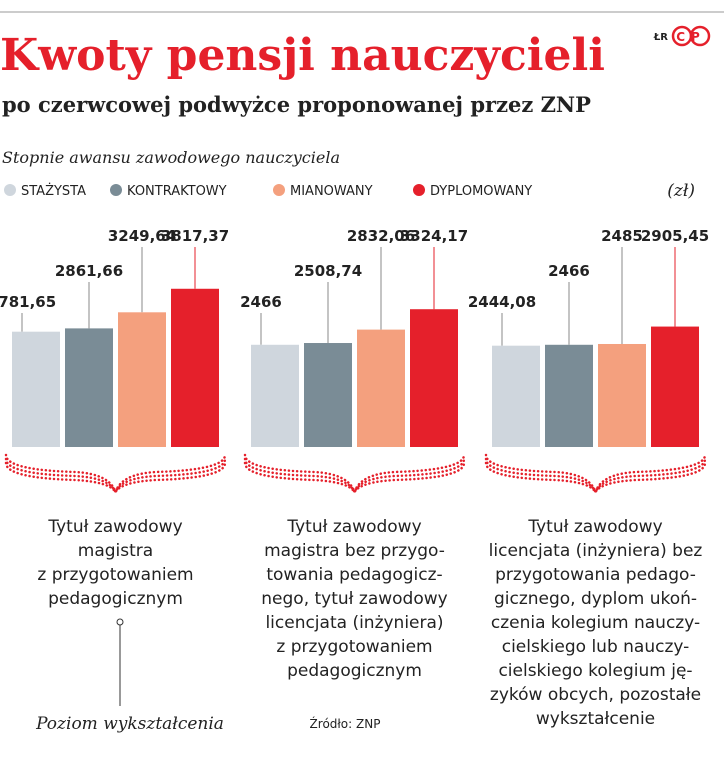 The image size is (724, 760). I want to click on legend-title: Stopnie awansu zawodowego nauczyciela, so click(171, 157).